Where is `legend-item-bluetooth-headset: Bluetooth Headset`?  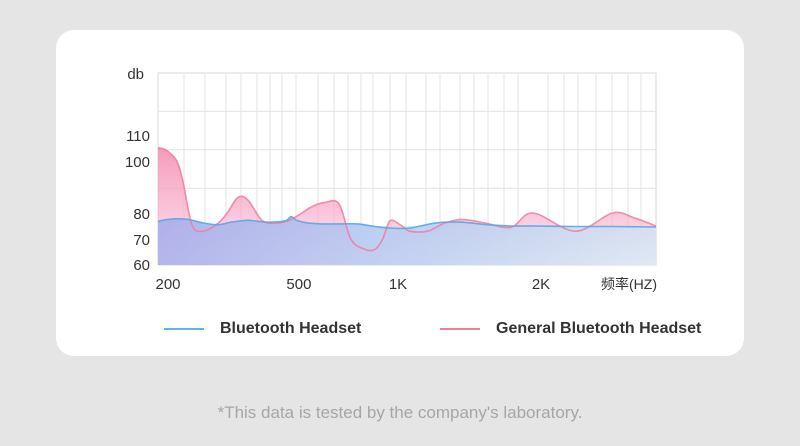 legend-item-bluetooth-headset: Bluetooth Headset is located at coordinates (262, 329).